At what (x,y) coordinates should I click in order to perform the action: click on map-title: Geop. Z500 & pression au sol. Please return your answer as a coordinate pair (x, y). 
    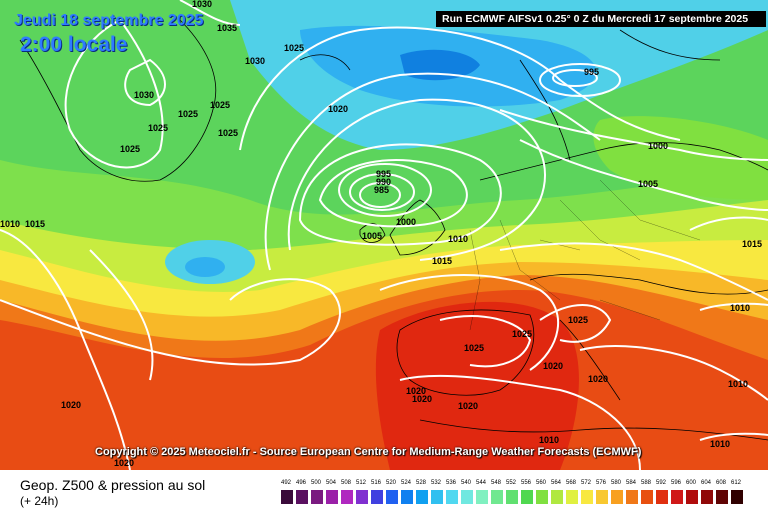
    Looking at the image, I should click on (113, 485).